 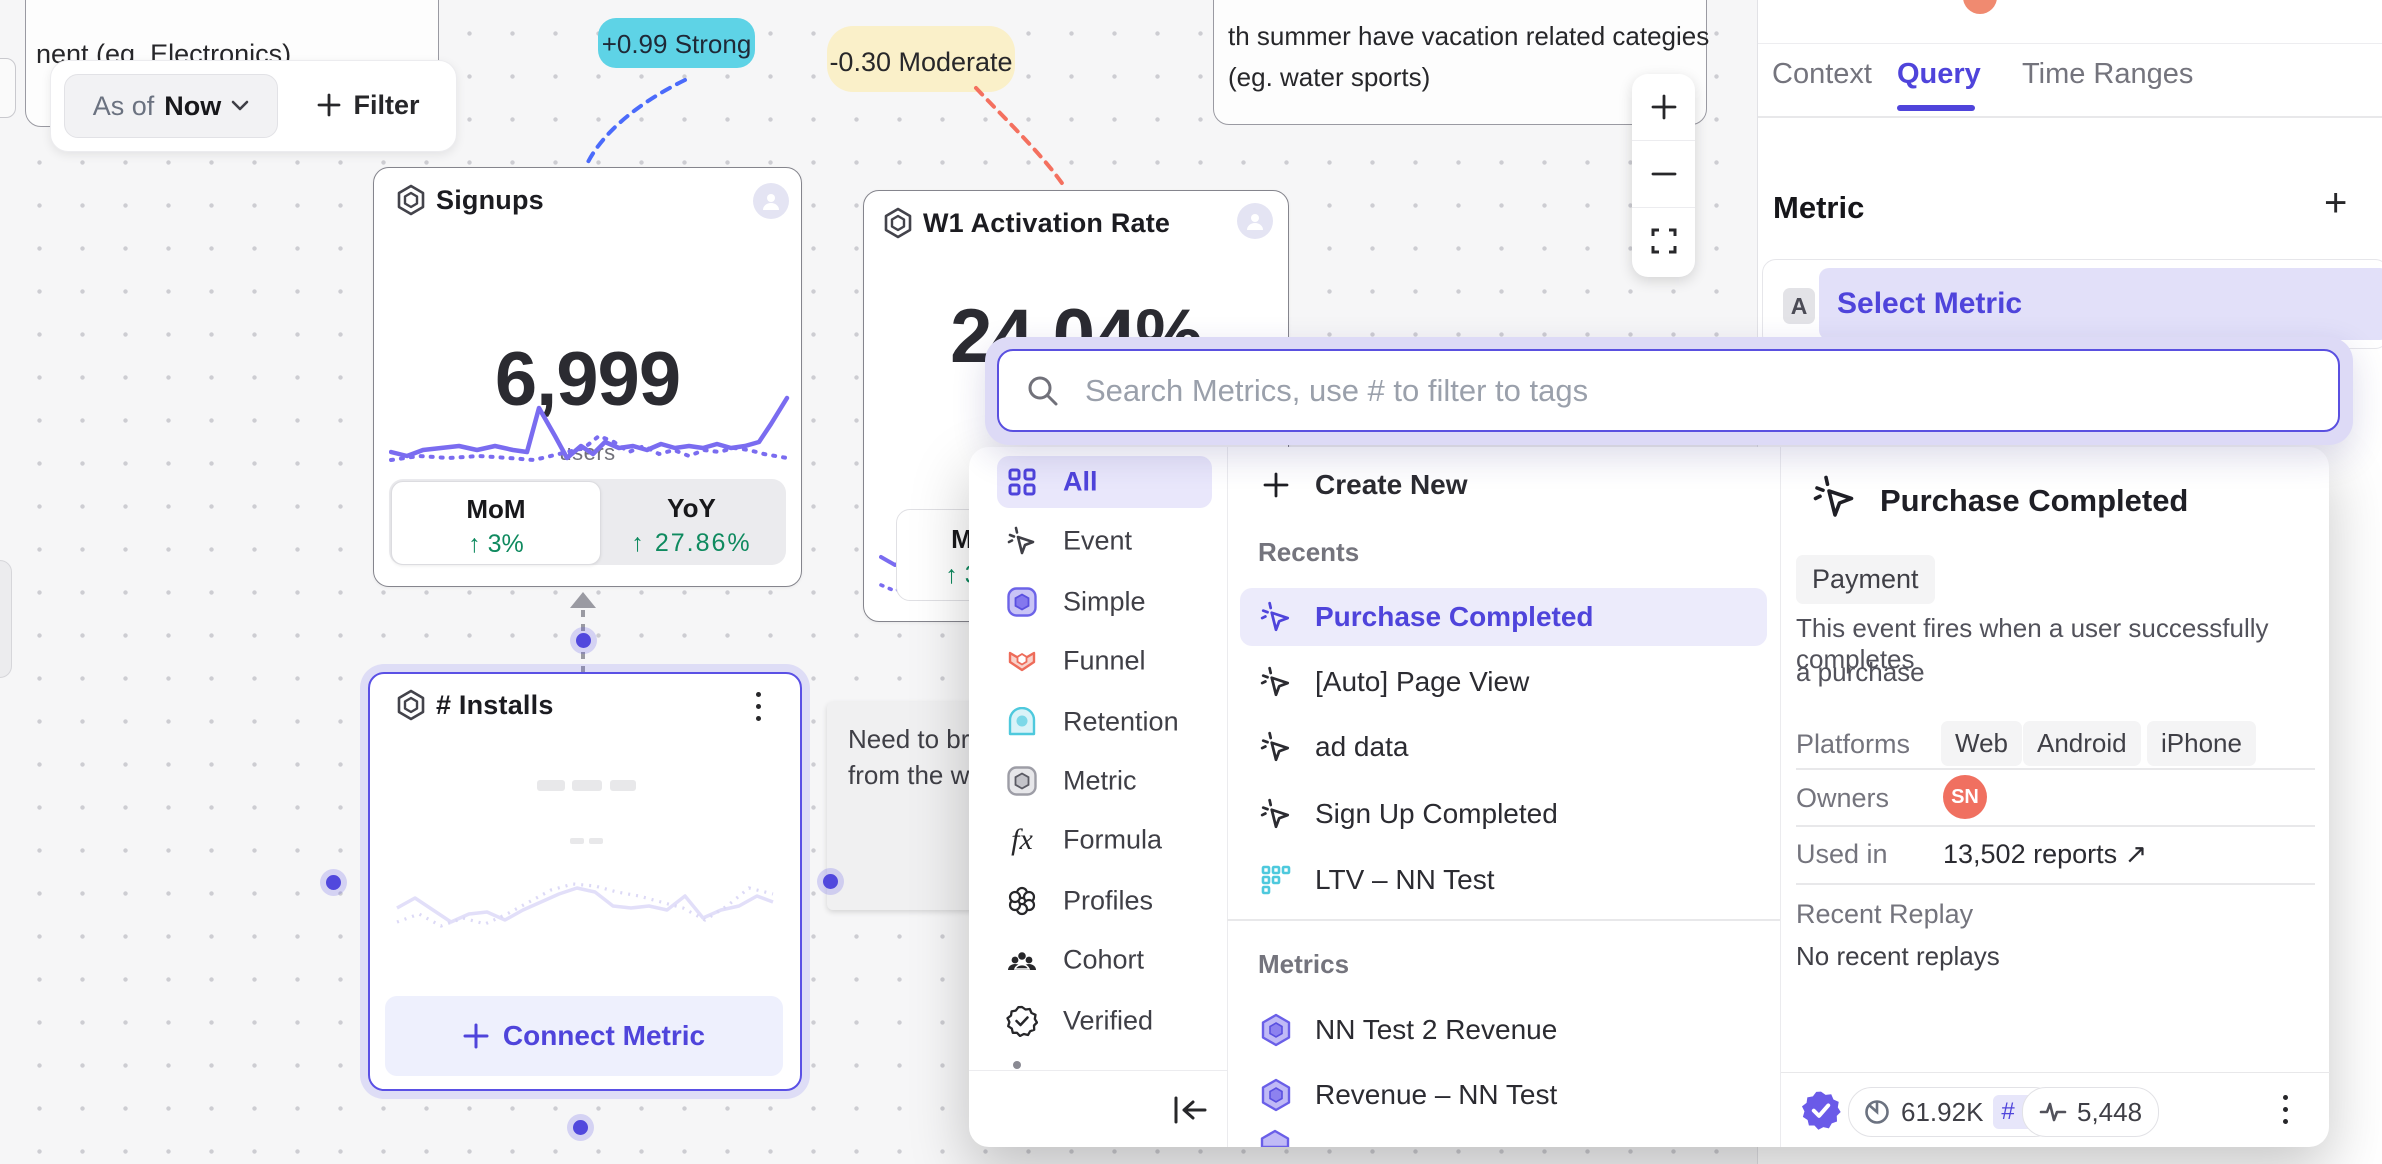 I want to click on detail-tag: Payment, so click(x=1865, y=579).